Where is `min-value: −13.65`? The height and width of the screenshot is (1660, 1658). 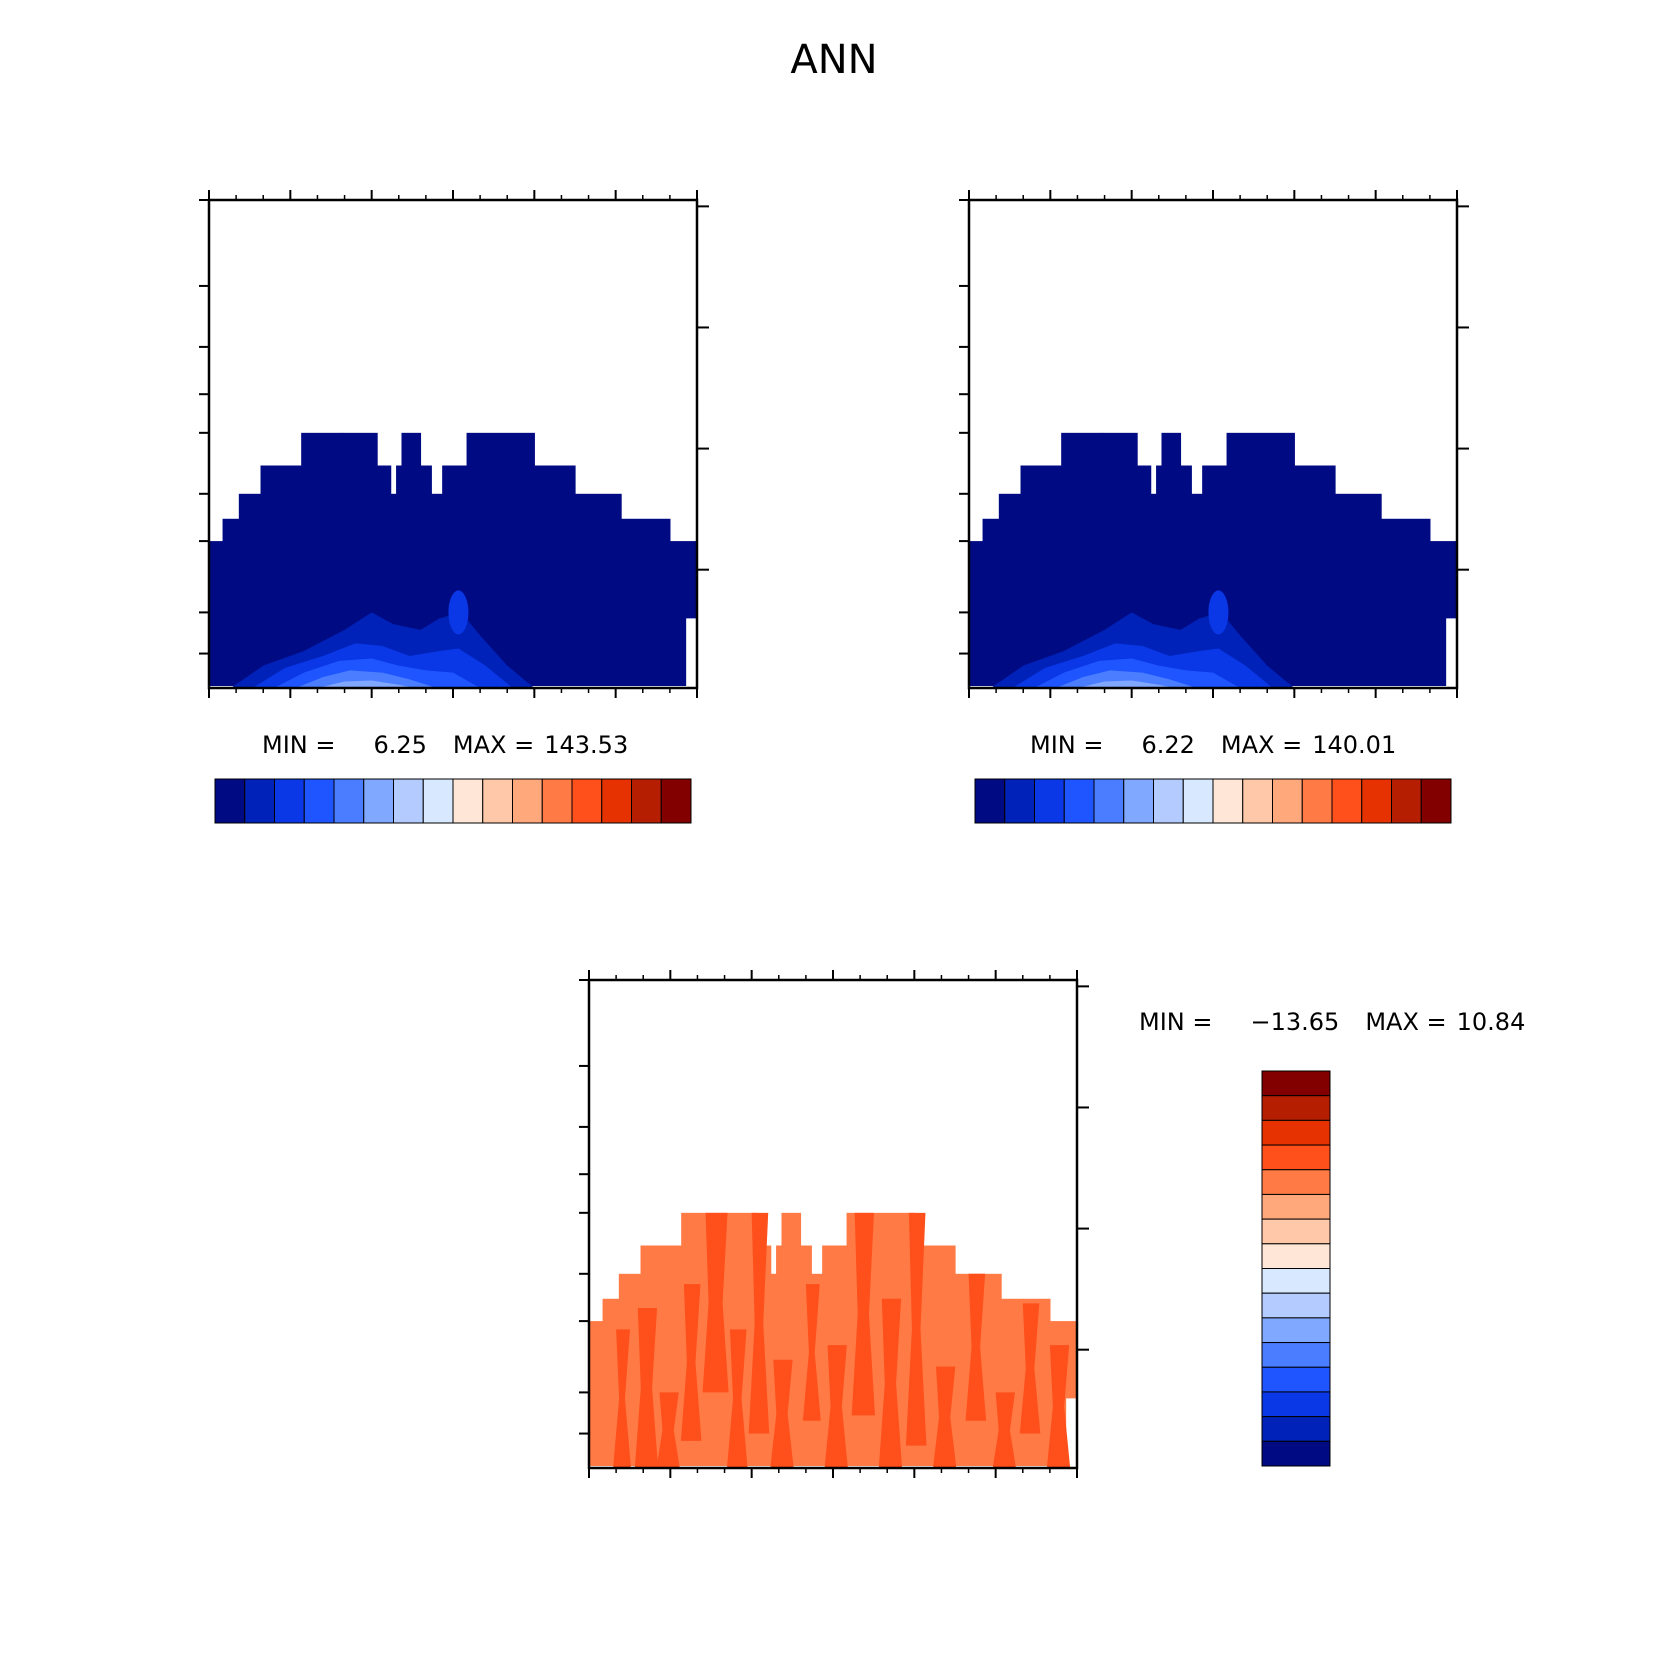 min-value: −13.65 is located at coordinates (1294, 1022).